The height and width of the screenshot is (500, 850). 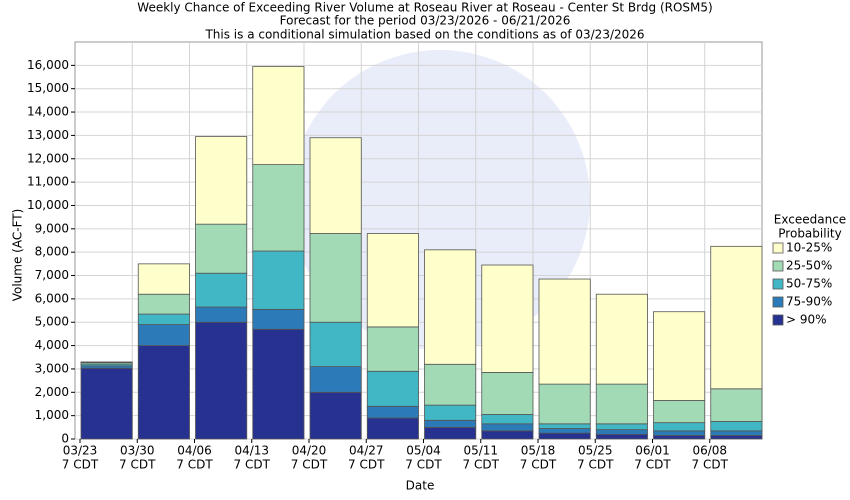 I want to click on y-tick-label: 4,000, so click(x=52, y=345).